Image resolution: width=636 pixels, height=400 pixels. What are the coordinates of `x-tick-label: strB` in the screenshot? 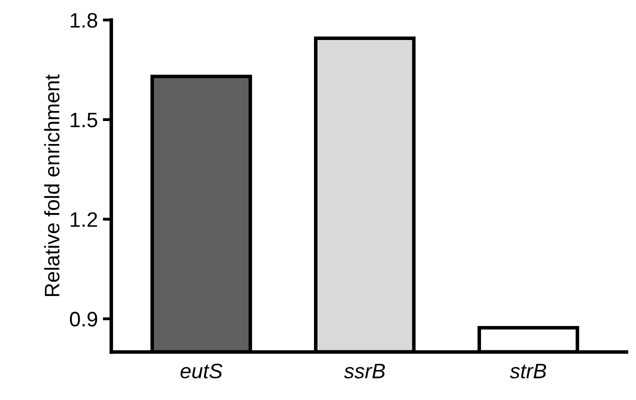 It's located at (528, 371).